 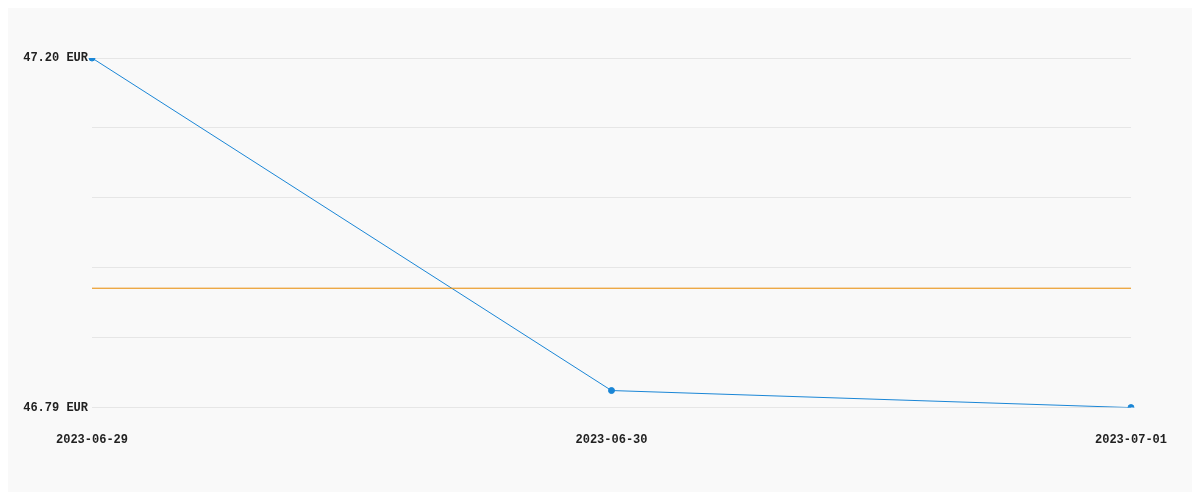 What do you see at coordinates (611, 391) in the screenshot?
I see `point` at bounding box center [611, 391].